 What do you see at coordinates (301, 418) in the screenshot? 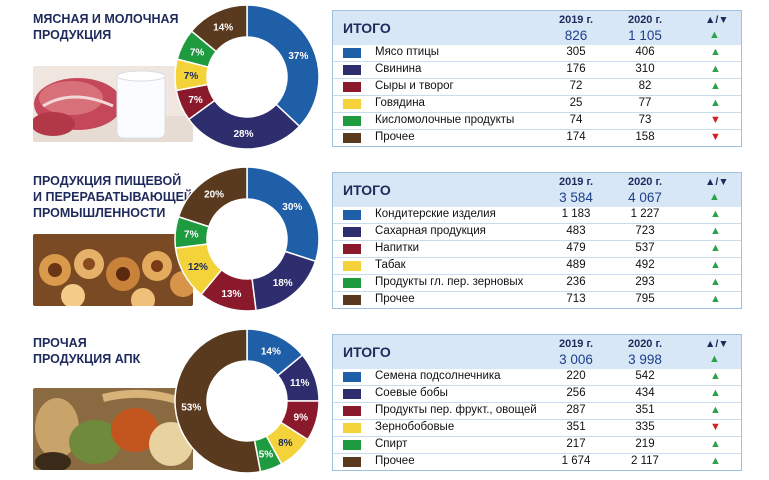
I see `slice-label: 9%` at bounding box center [301, 418].